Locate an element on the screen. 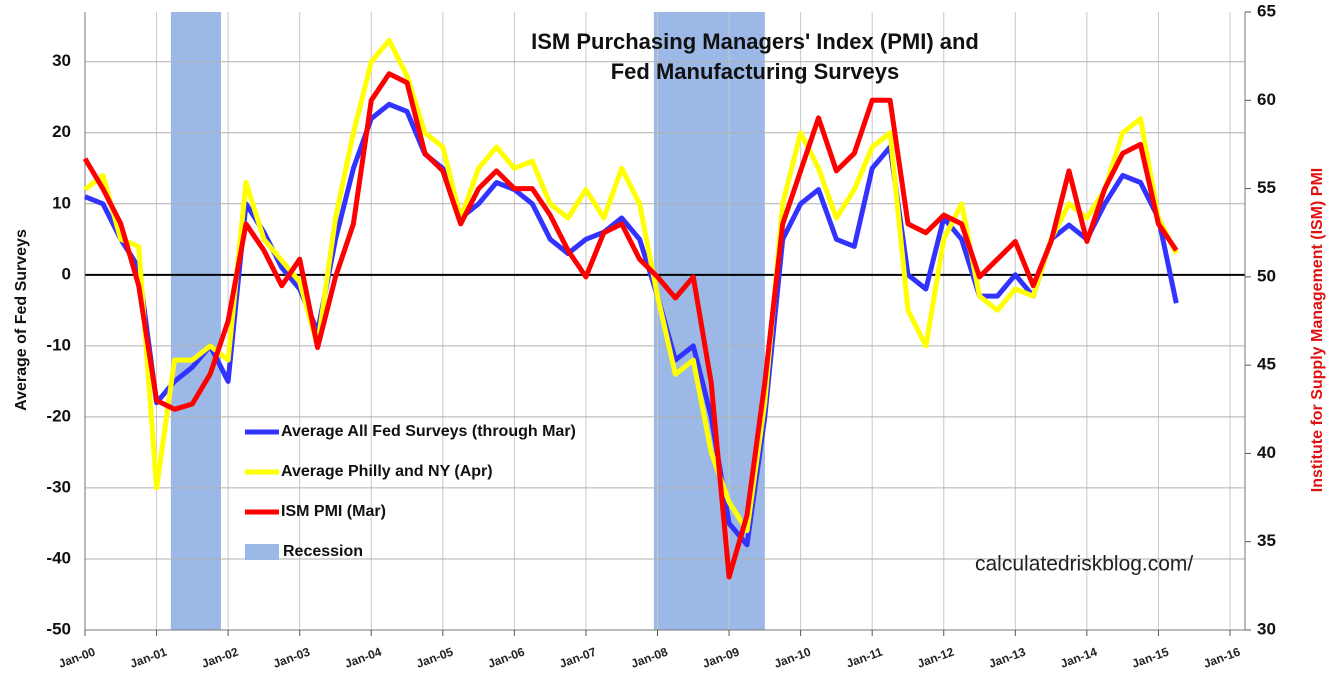 The height and width of the screenshot is (681, 1332). chart-title: Fed Manufacturing Surveys is located at coordinates (755, 71).